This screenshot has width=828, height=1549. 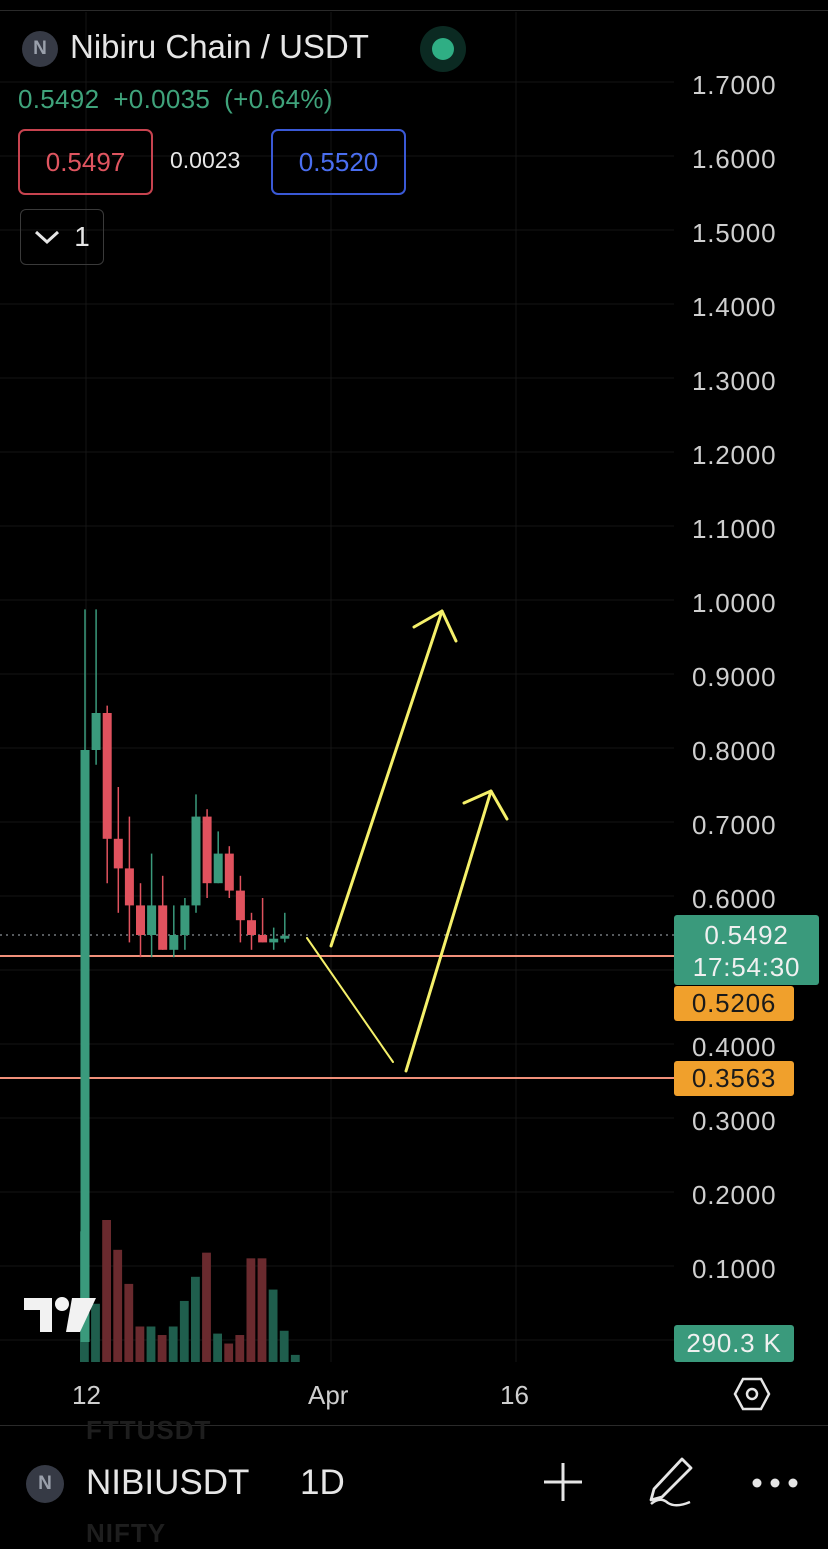 I want to click on market-status-icon, so click(x=443, y=49).